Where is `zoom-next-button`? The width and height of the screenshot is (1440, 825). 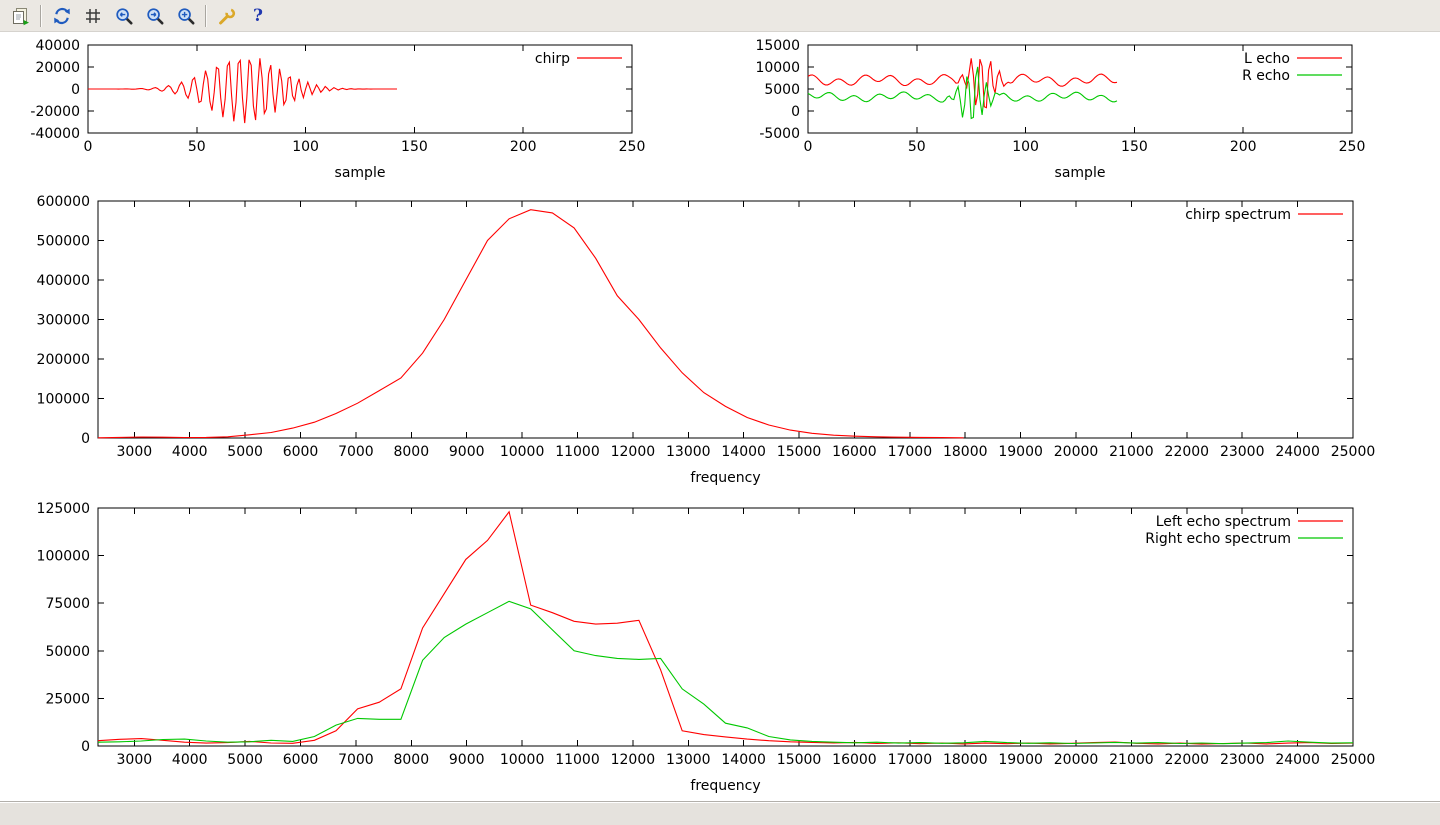
zoom-next-button is located at coordinates (154, 15).